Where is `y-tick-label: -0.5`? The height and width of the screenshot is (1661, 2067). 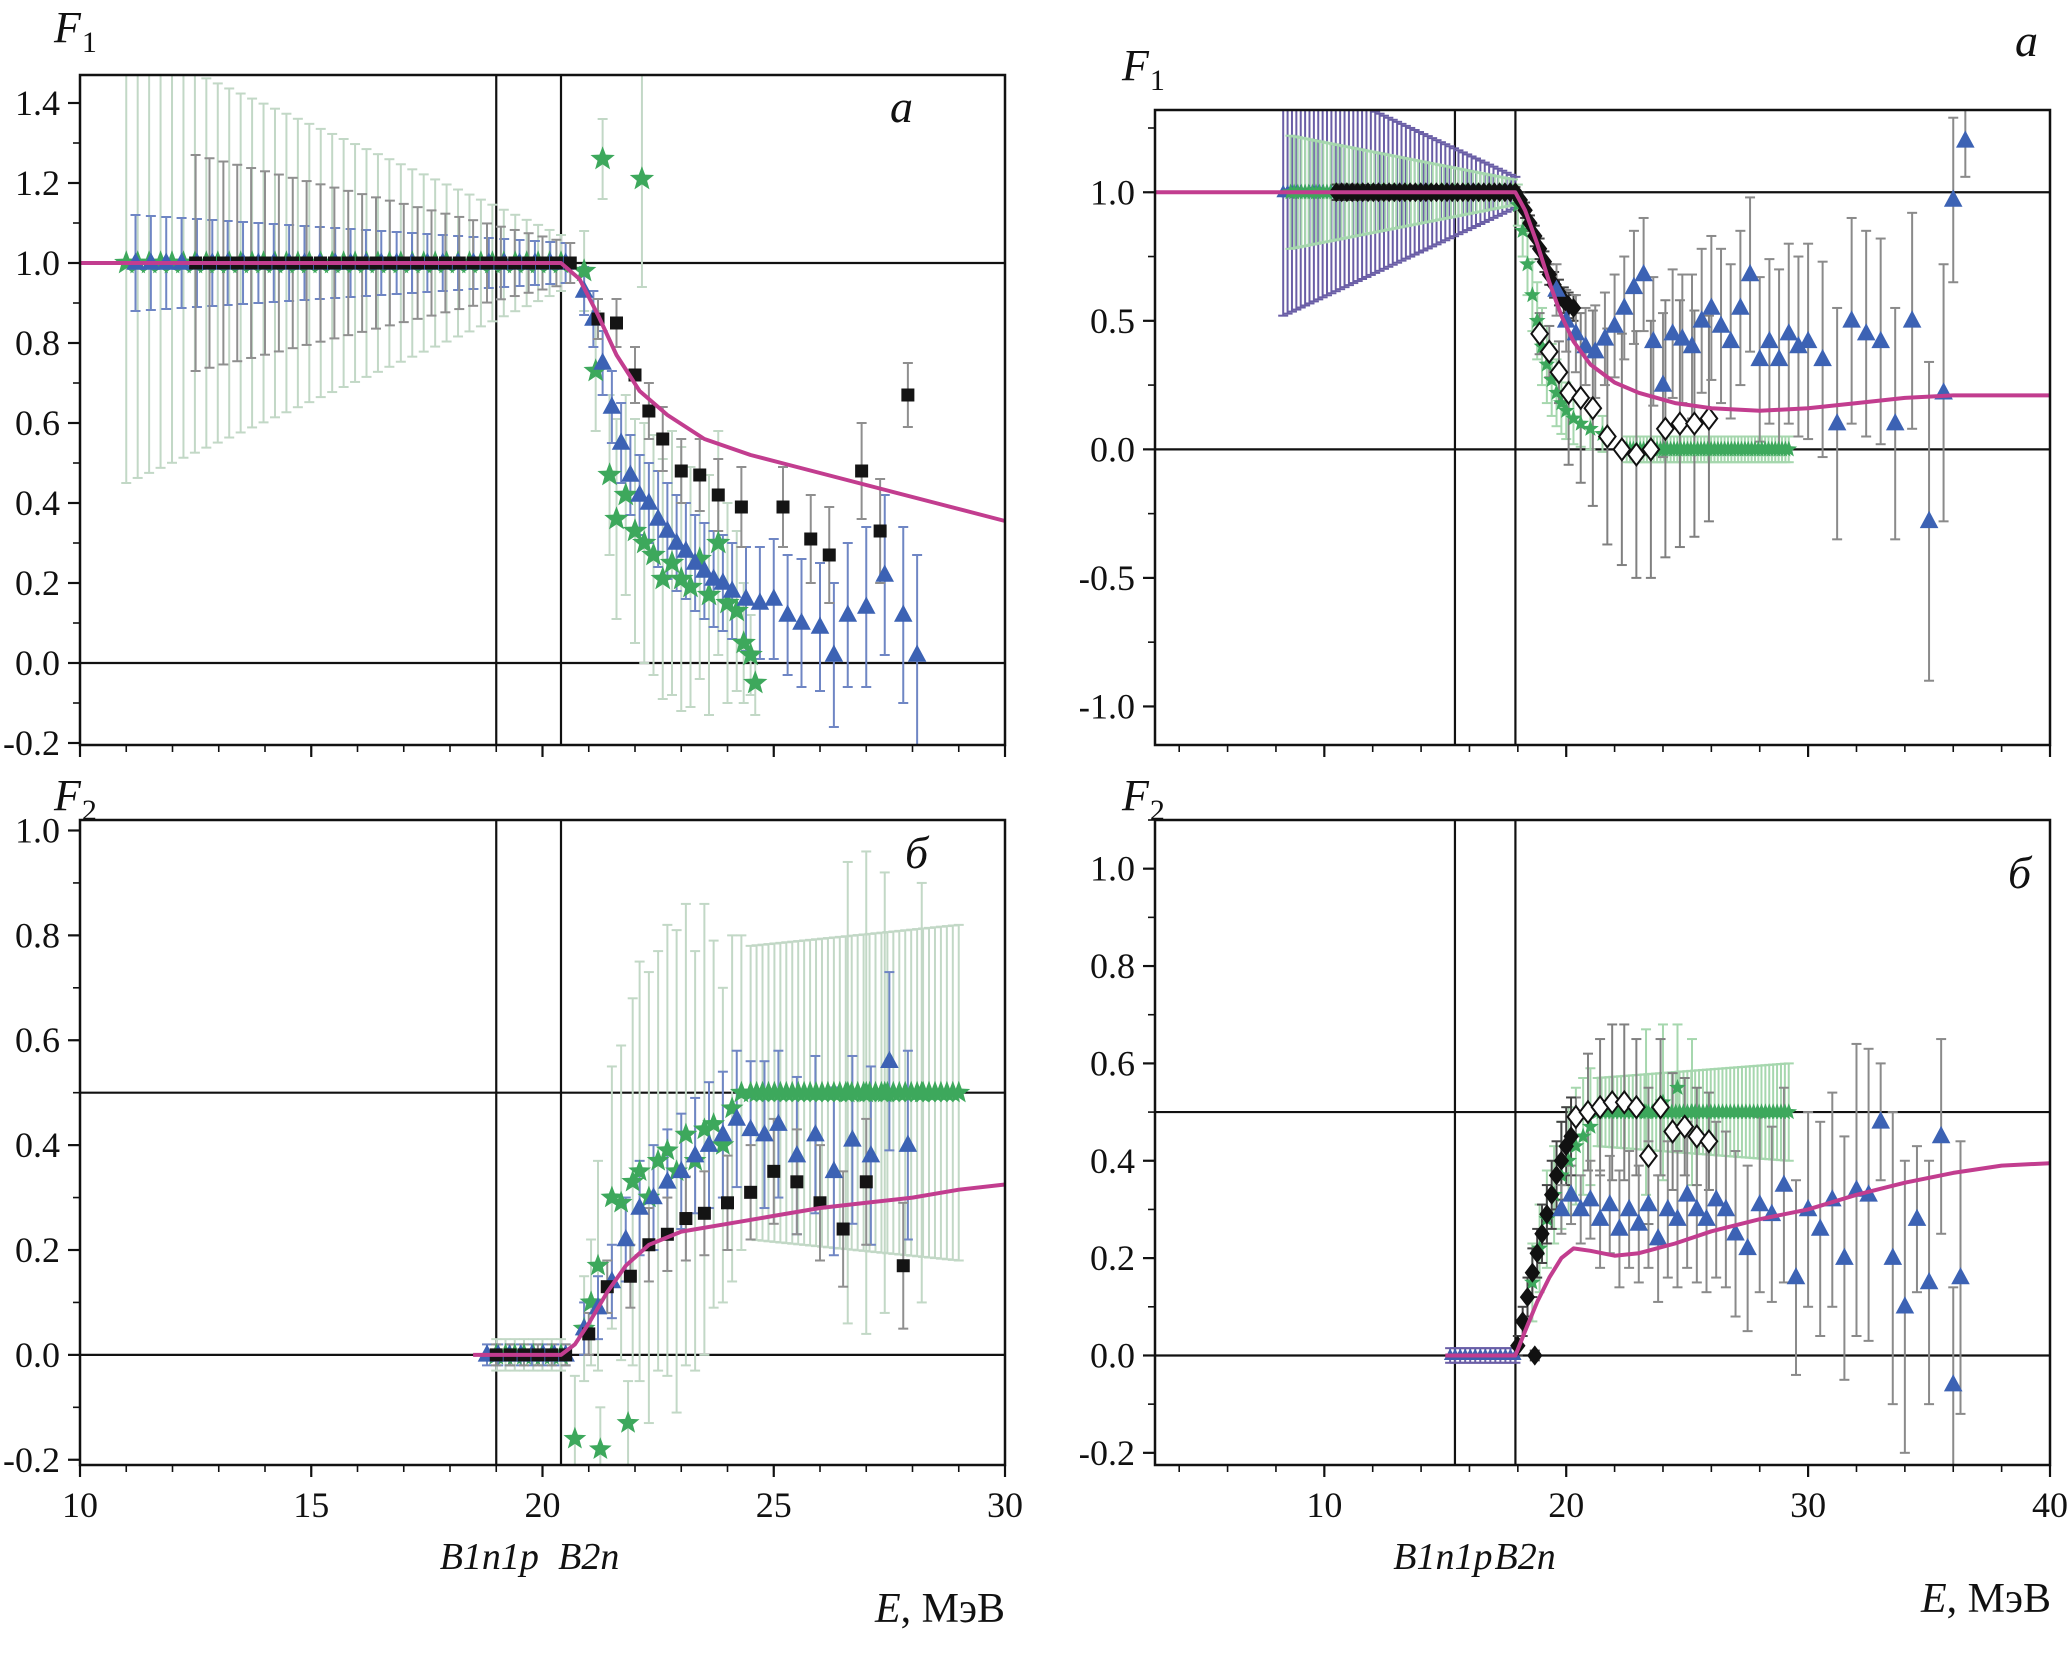 y-tick-label: -0.5 is located at coordinates (1107, 578).